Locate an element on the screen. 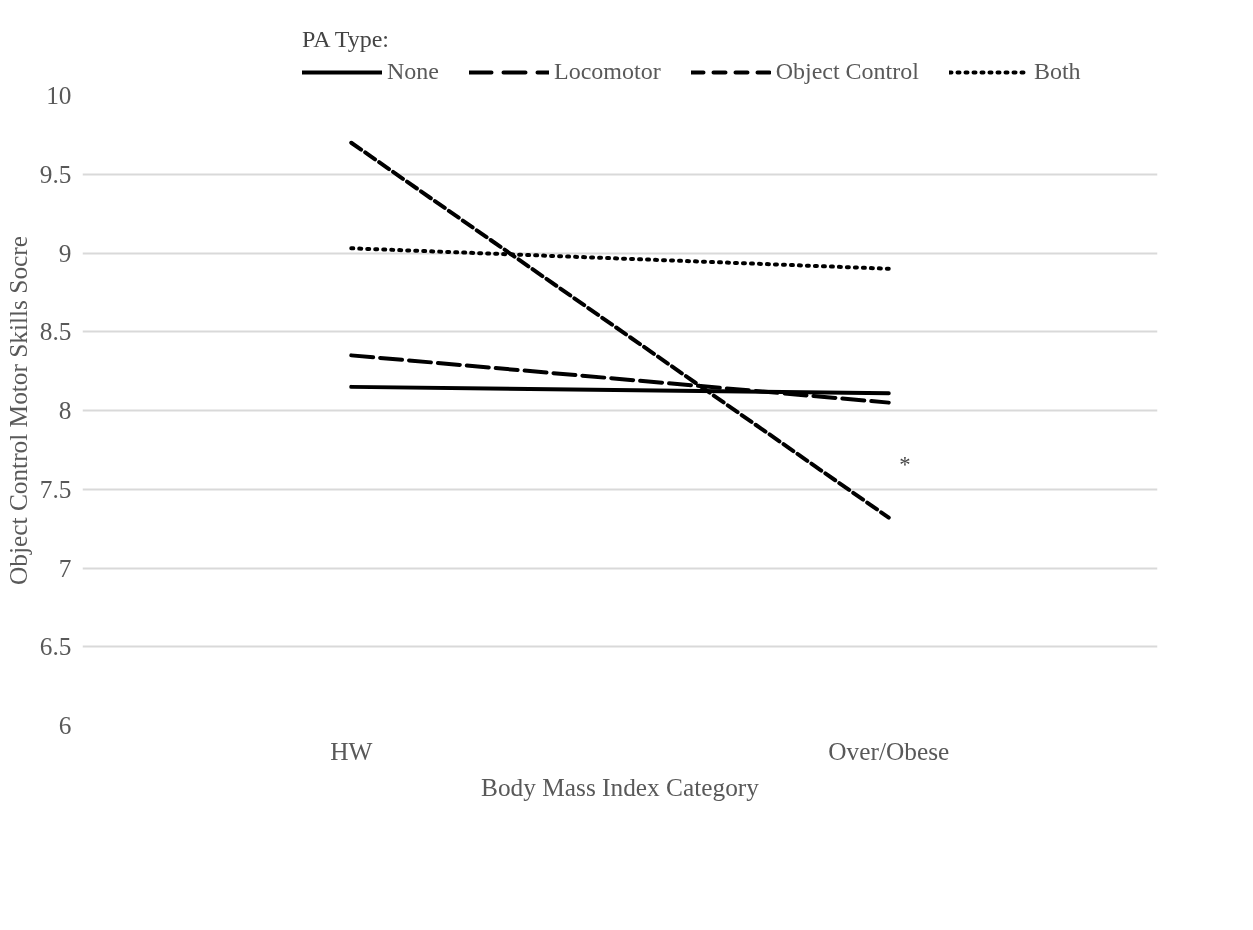 This screenshot has height=930, width=1253. legend-label: Locomotor is located at coordinates (607, 71).